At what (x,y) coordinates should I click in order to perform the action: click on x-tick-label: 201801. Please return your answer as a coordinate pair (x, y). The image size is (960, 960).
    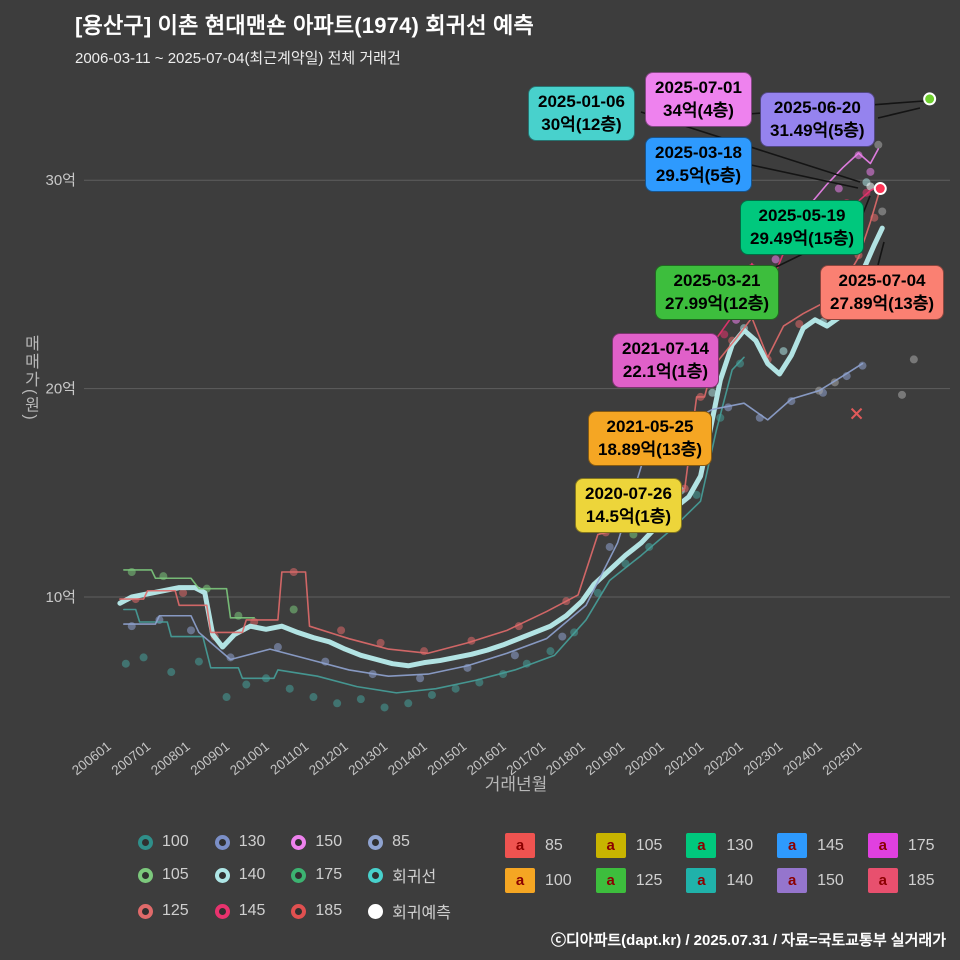
    Looking at the image, I should click on (565, 759).